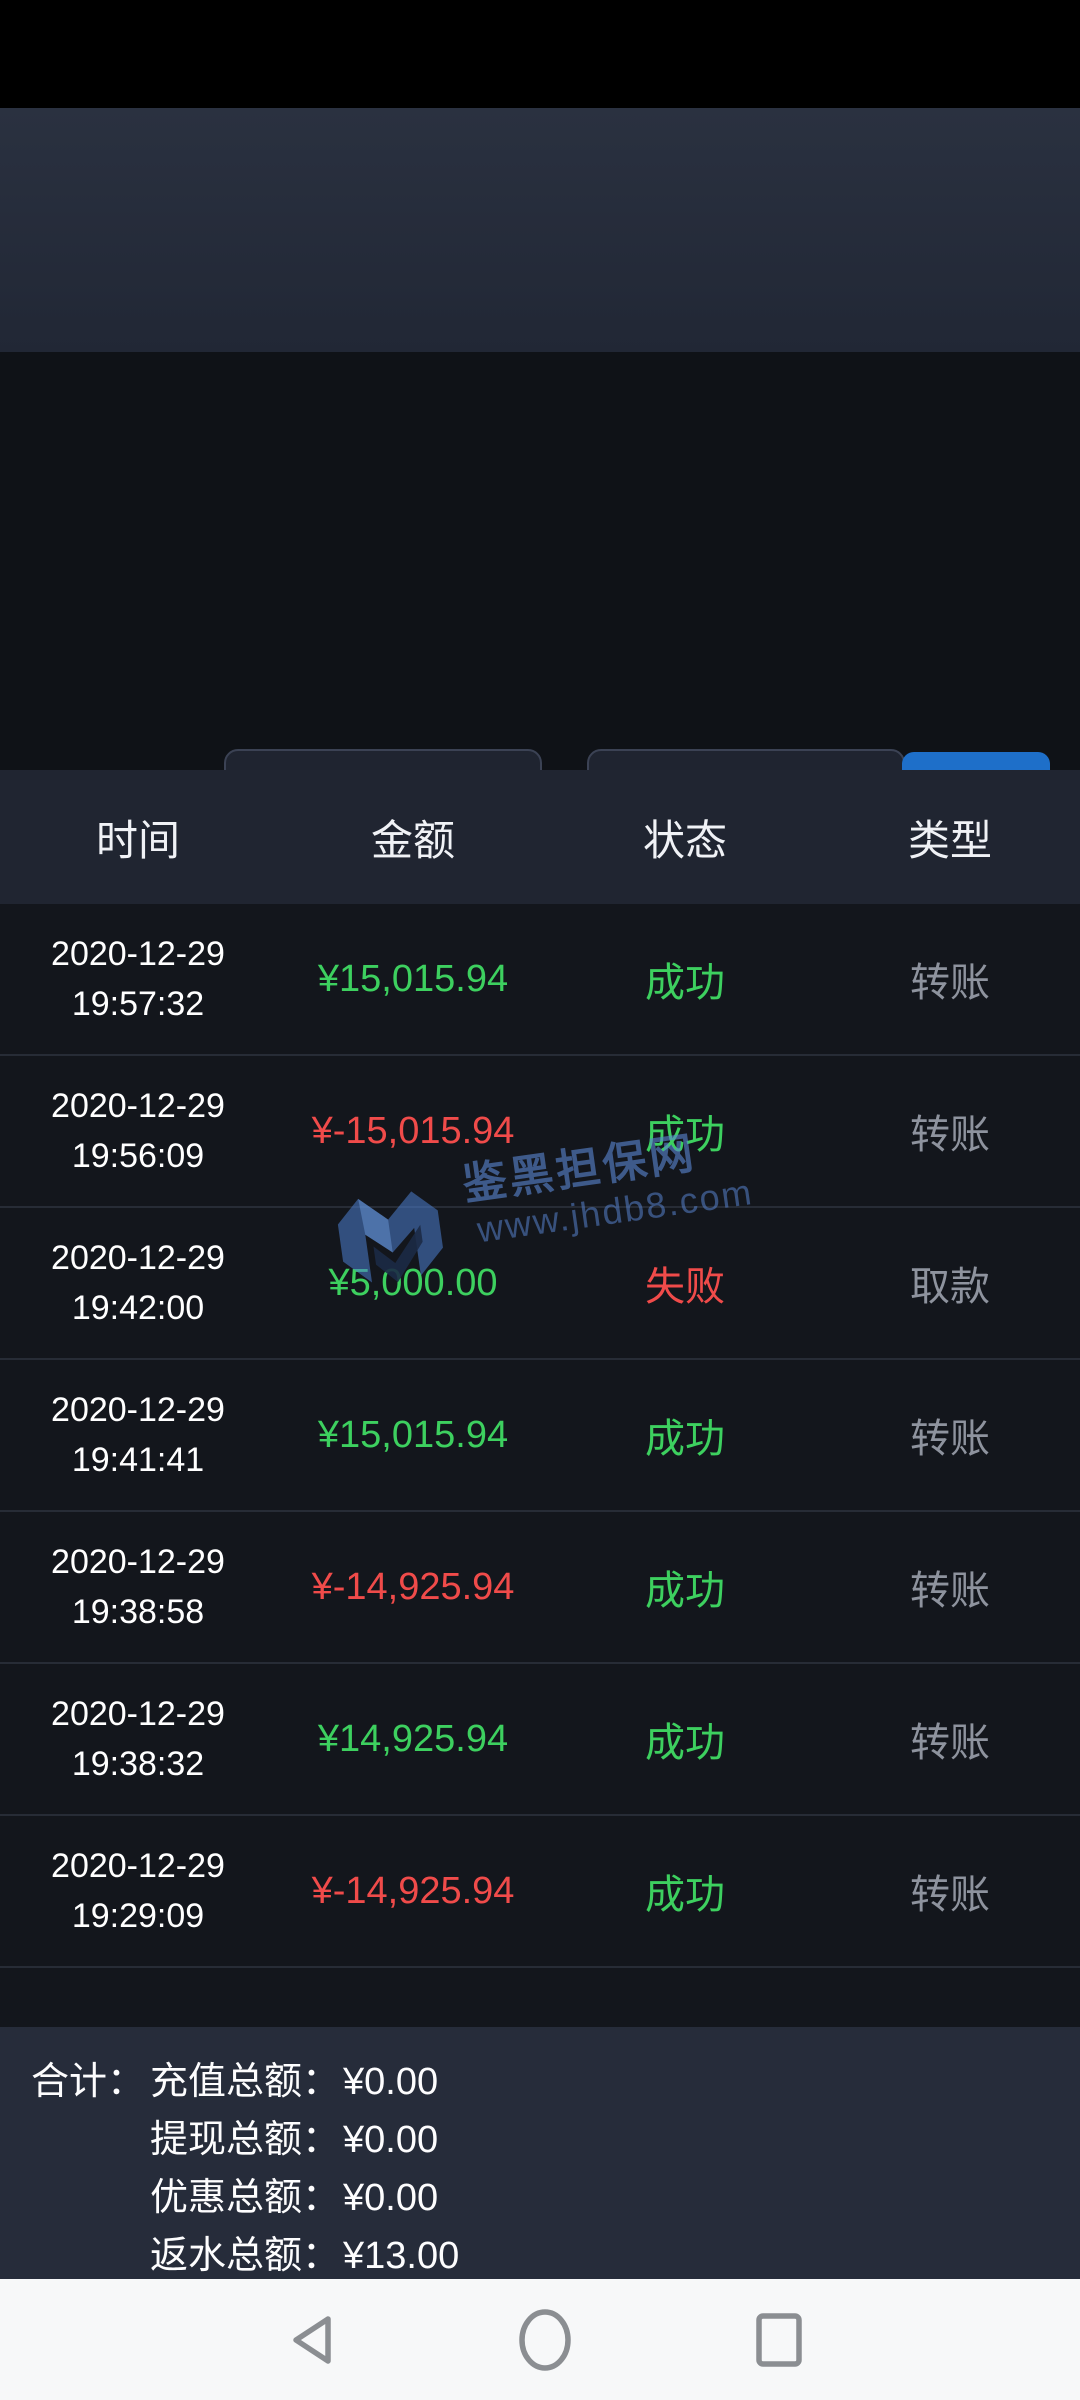 The image size is (1080, 2400). Describe the element at coordinates (245, 2140) in the screenshot. I see `summary-item-label: 提现总额：` at that location.